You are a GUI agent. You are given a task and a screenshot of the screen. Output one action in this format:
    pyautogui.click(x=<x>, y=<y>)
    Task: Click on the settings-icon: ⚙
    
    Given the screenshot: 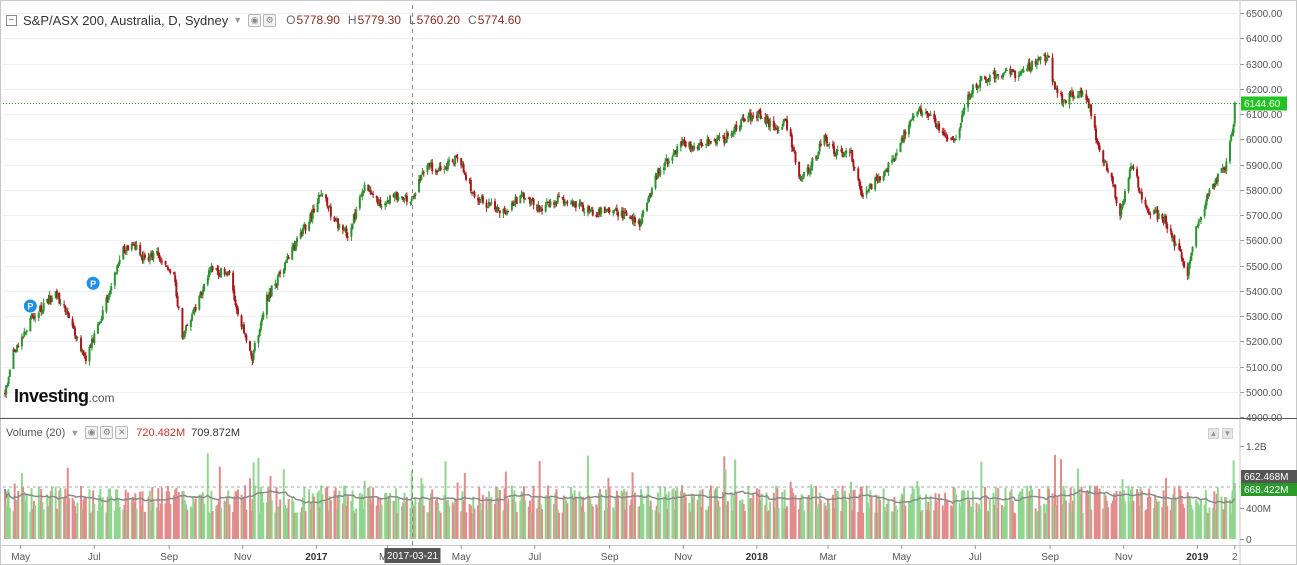 What is the action you would take?
    pyautogui.click(x=270, y=20)
    